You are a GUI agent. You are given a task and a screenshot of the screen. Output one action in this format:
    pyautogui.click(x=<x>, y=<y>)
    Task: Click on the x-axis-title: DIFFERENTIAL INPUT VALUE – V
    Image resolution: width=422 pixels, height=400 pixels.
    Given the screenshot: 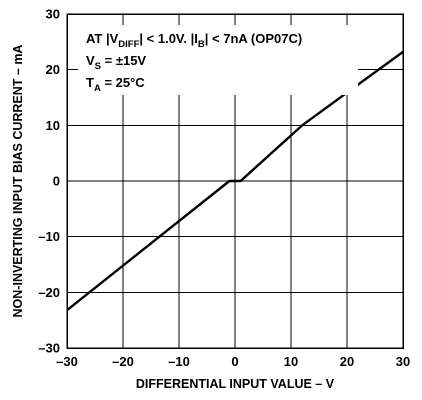 What is the action you would take?
    pyautogui.click(x=235, y=384)
    